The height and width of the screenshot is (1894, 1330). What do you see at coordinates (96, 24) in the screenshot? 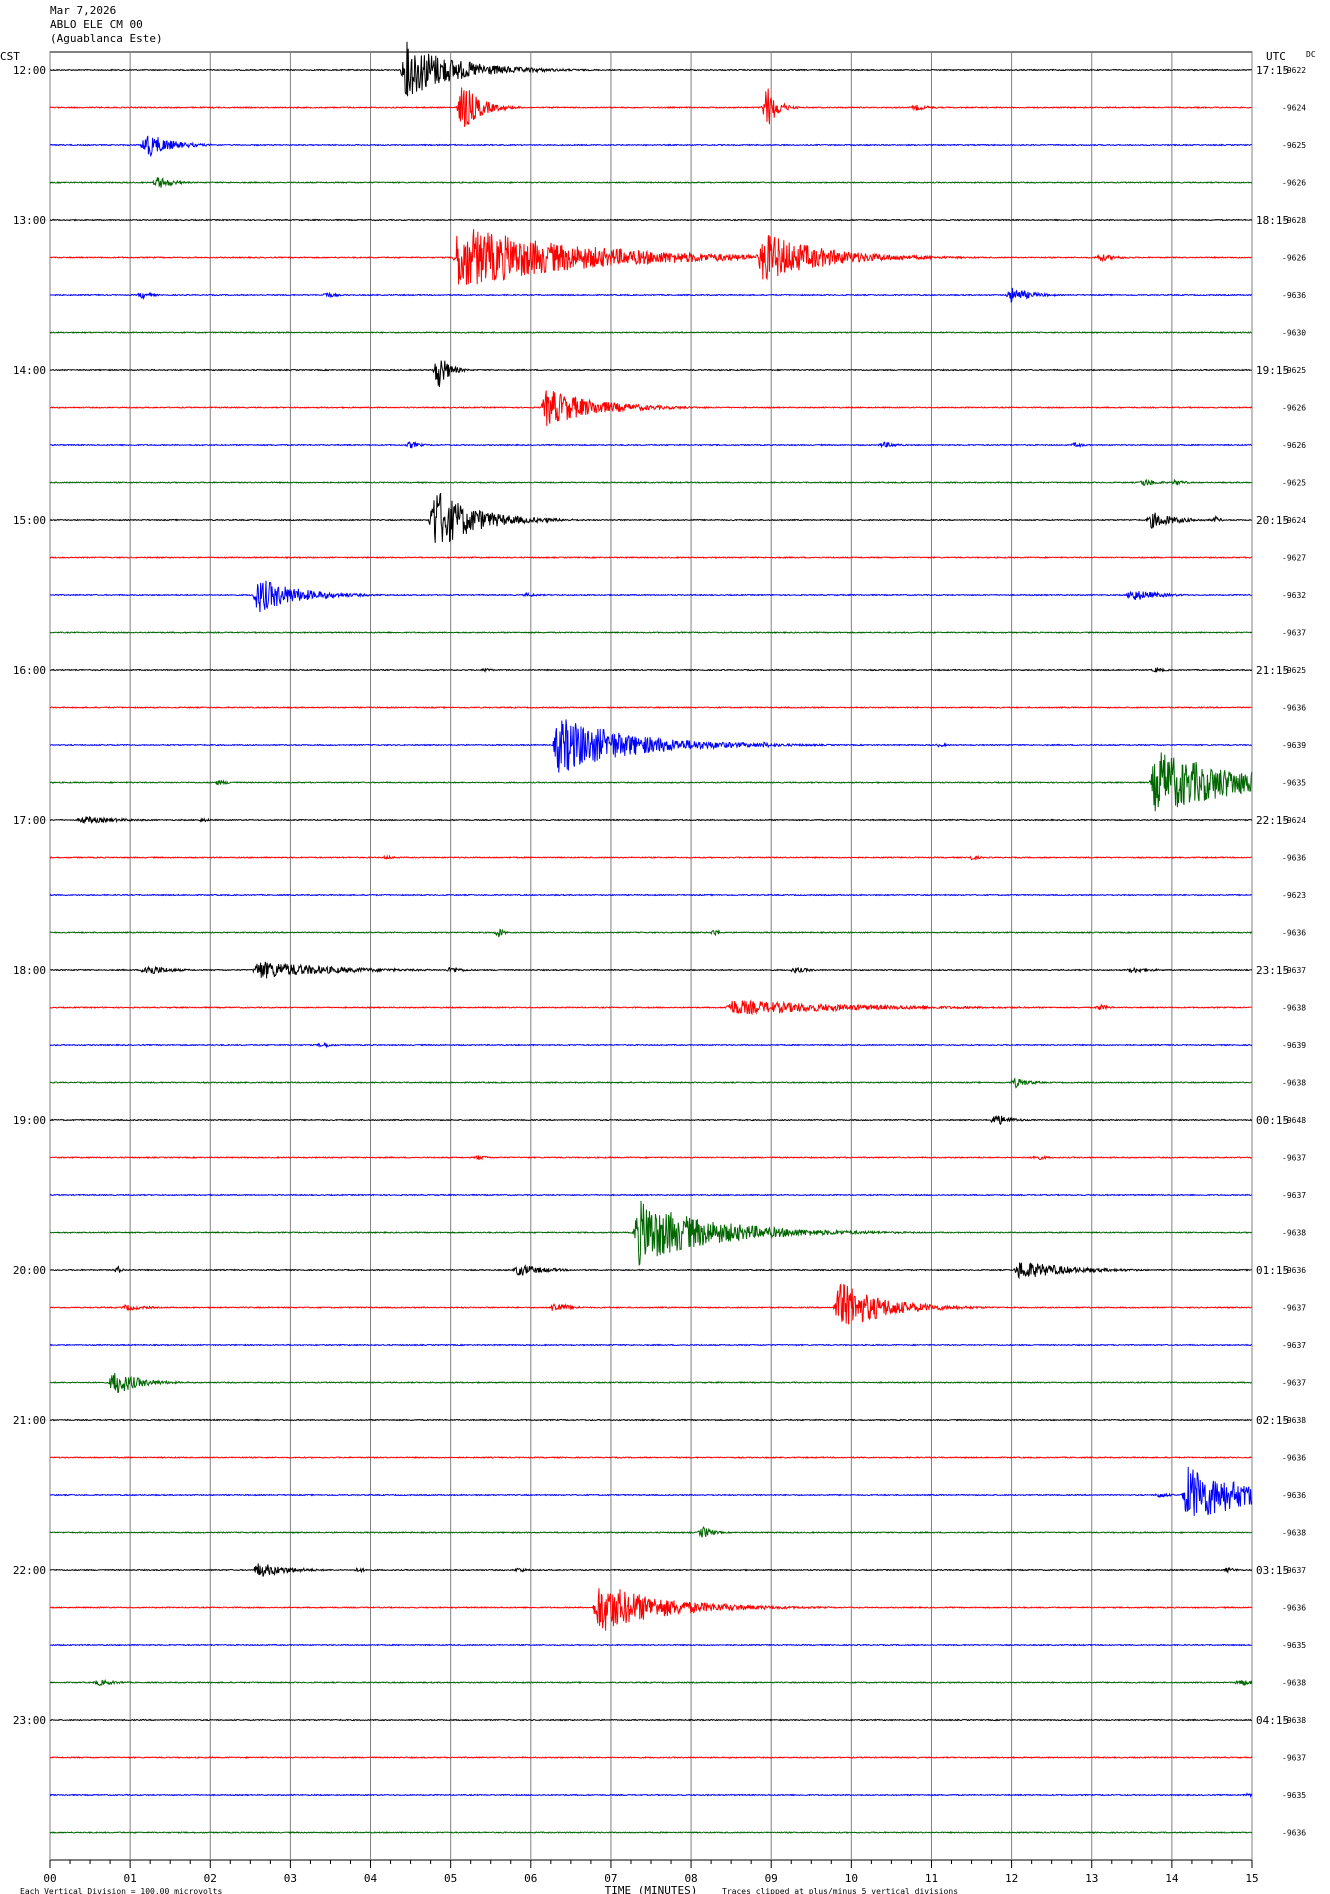
I see `header-station: ABLO ELE CM 00` at bounding box center [96, 24].